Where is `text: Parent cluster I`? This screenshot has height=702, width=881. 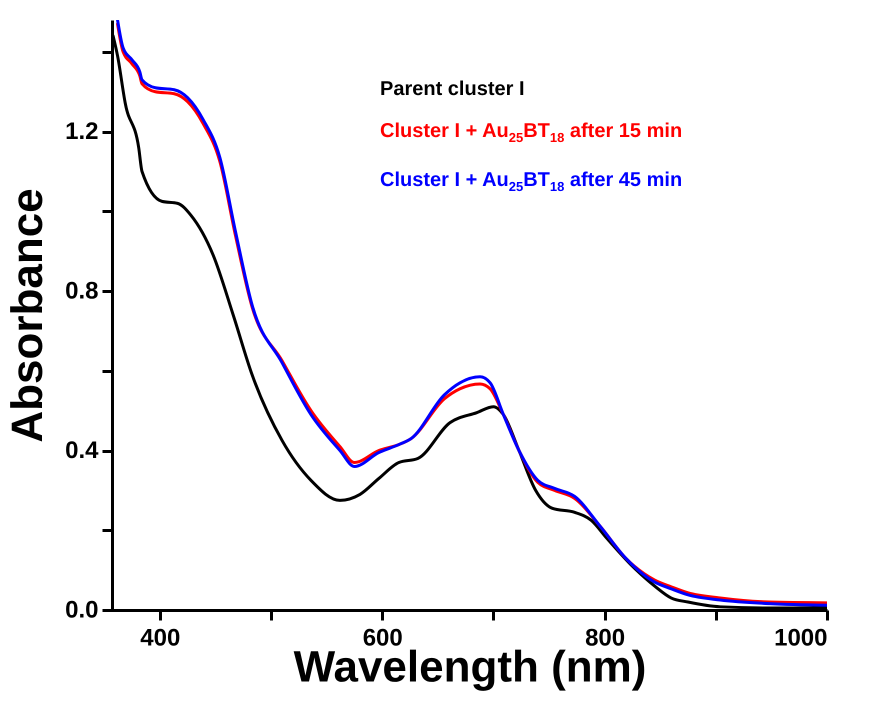 text: Parent cluster I is located at coordinates (453, 89).